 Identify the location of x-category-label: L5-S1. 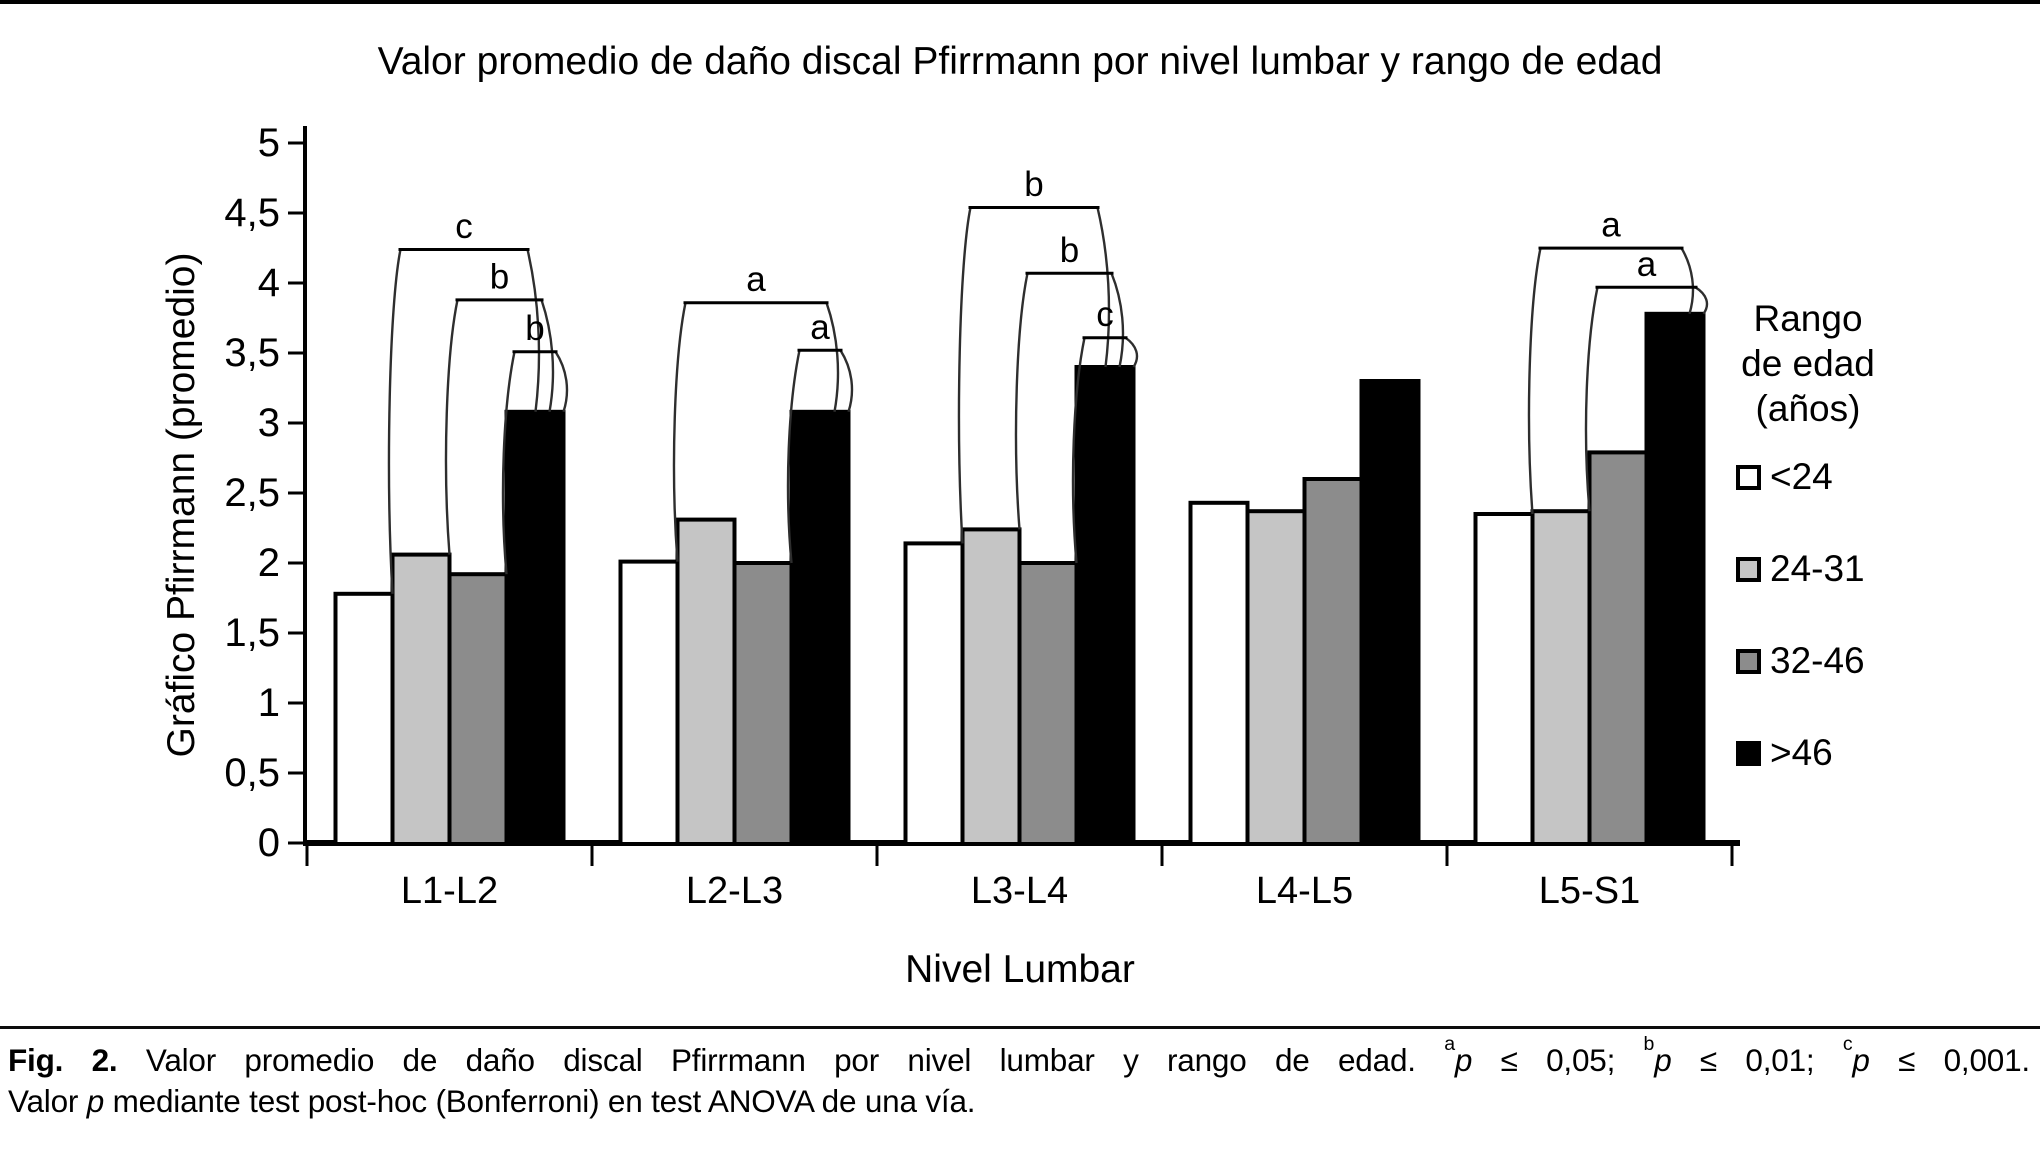
(1589, 891).